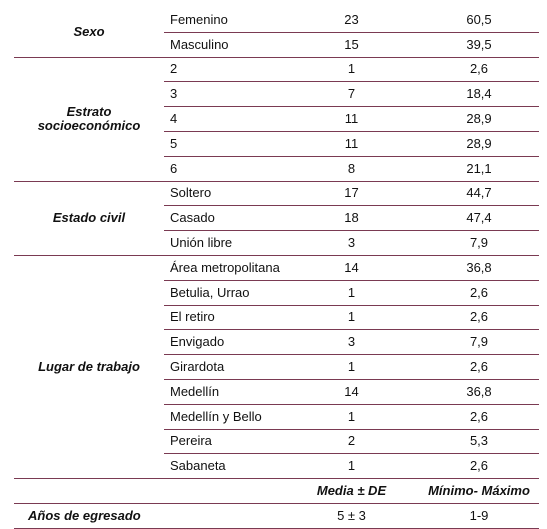 Image resolution: width=547 pixels, height=529 pixels. Describe the element at coordinates (224, 243) in the screenshot. I see `category-cell: Unión libre` at that location.